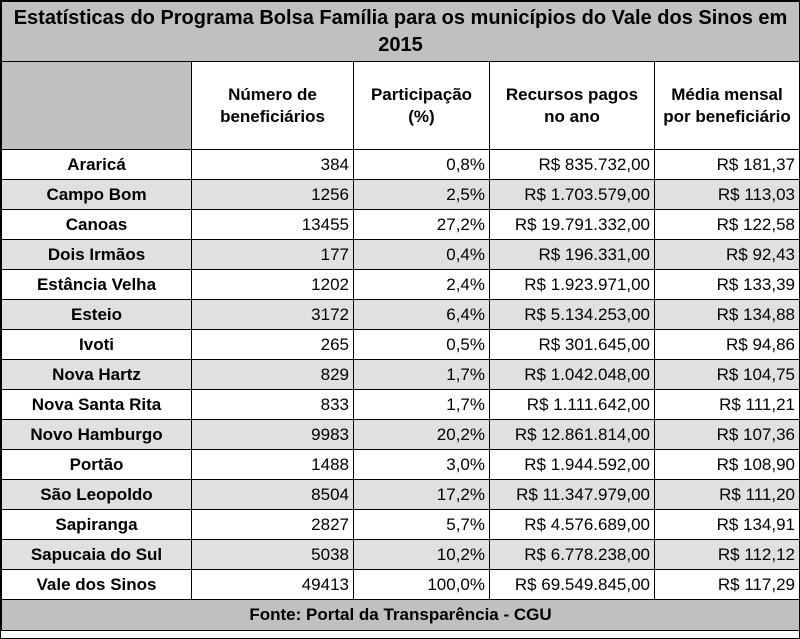  Describe the element at coordinates (421, 344) in the screenshot. I see `cell-participacao: 0,5%` at that location.